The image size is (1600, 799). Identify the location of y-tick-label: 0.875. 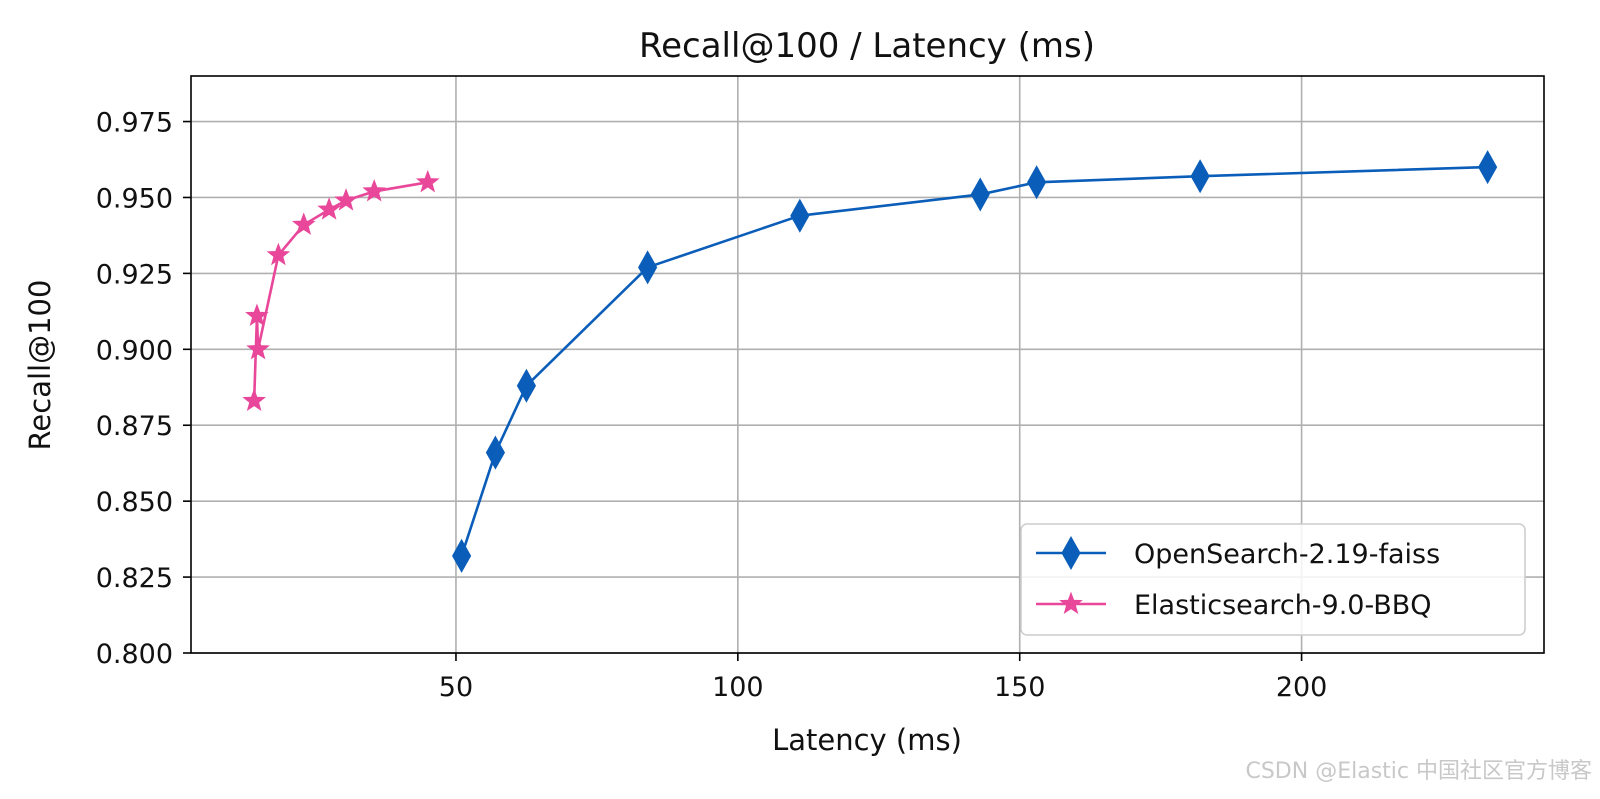
(134, 426).